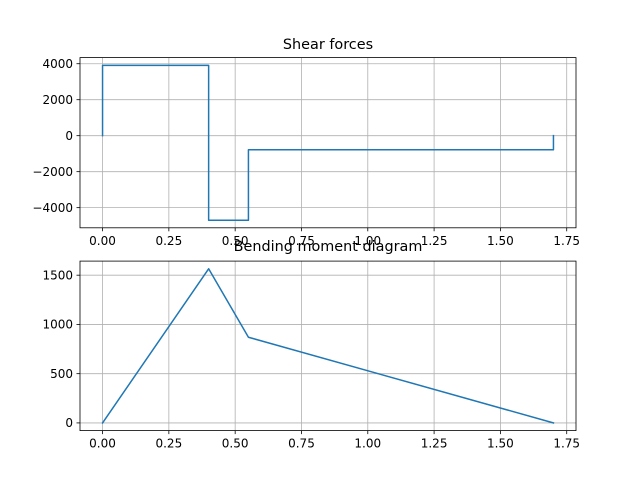  Describe the element at coordinates (52, 172) in the screenshot. I see `shear-y-tick-label: −2000` at that location.